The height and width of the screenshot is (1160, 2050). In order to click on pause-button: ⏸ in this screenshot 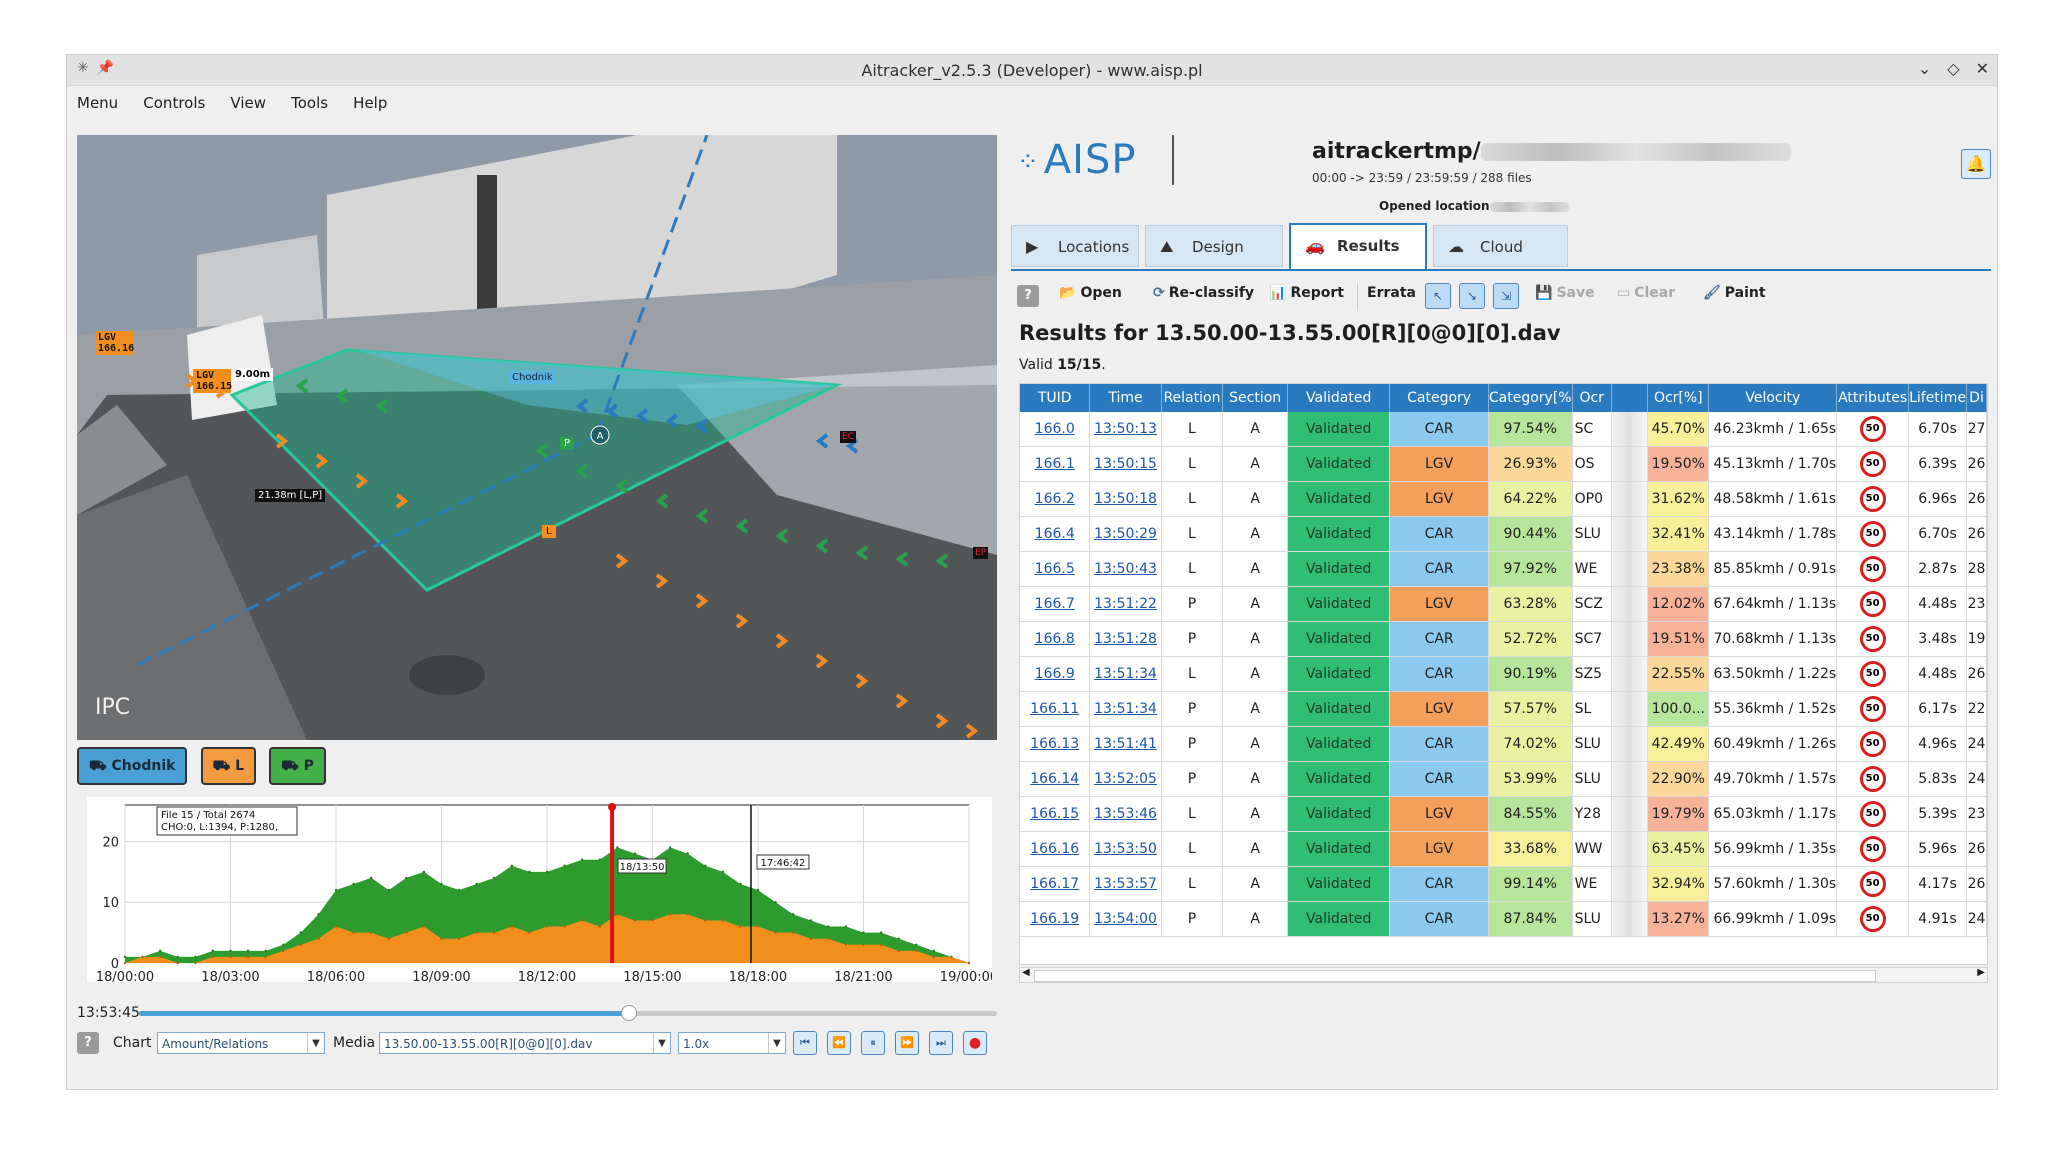, I will do `click(873, 1043)`.